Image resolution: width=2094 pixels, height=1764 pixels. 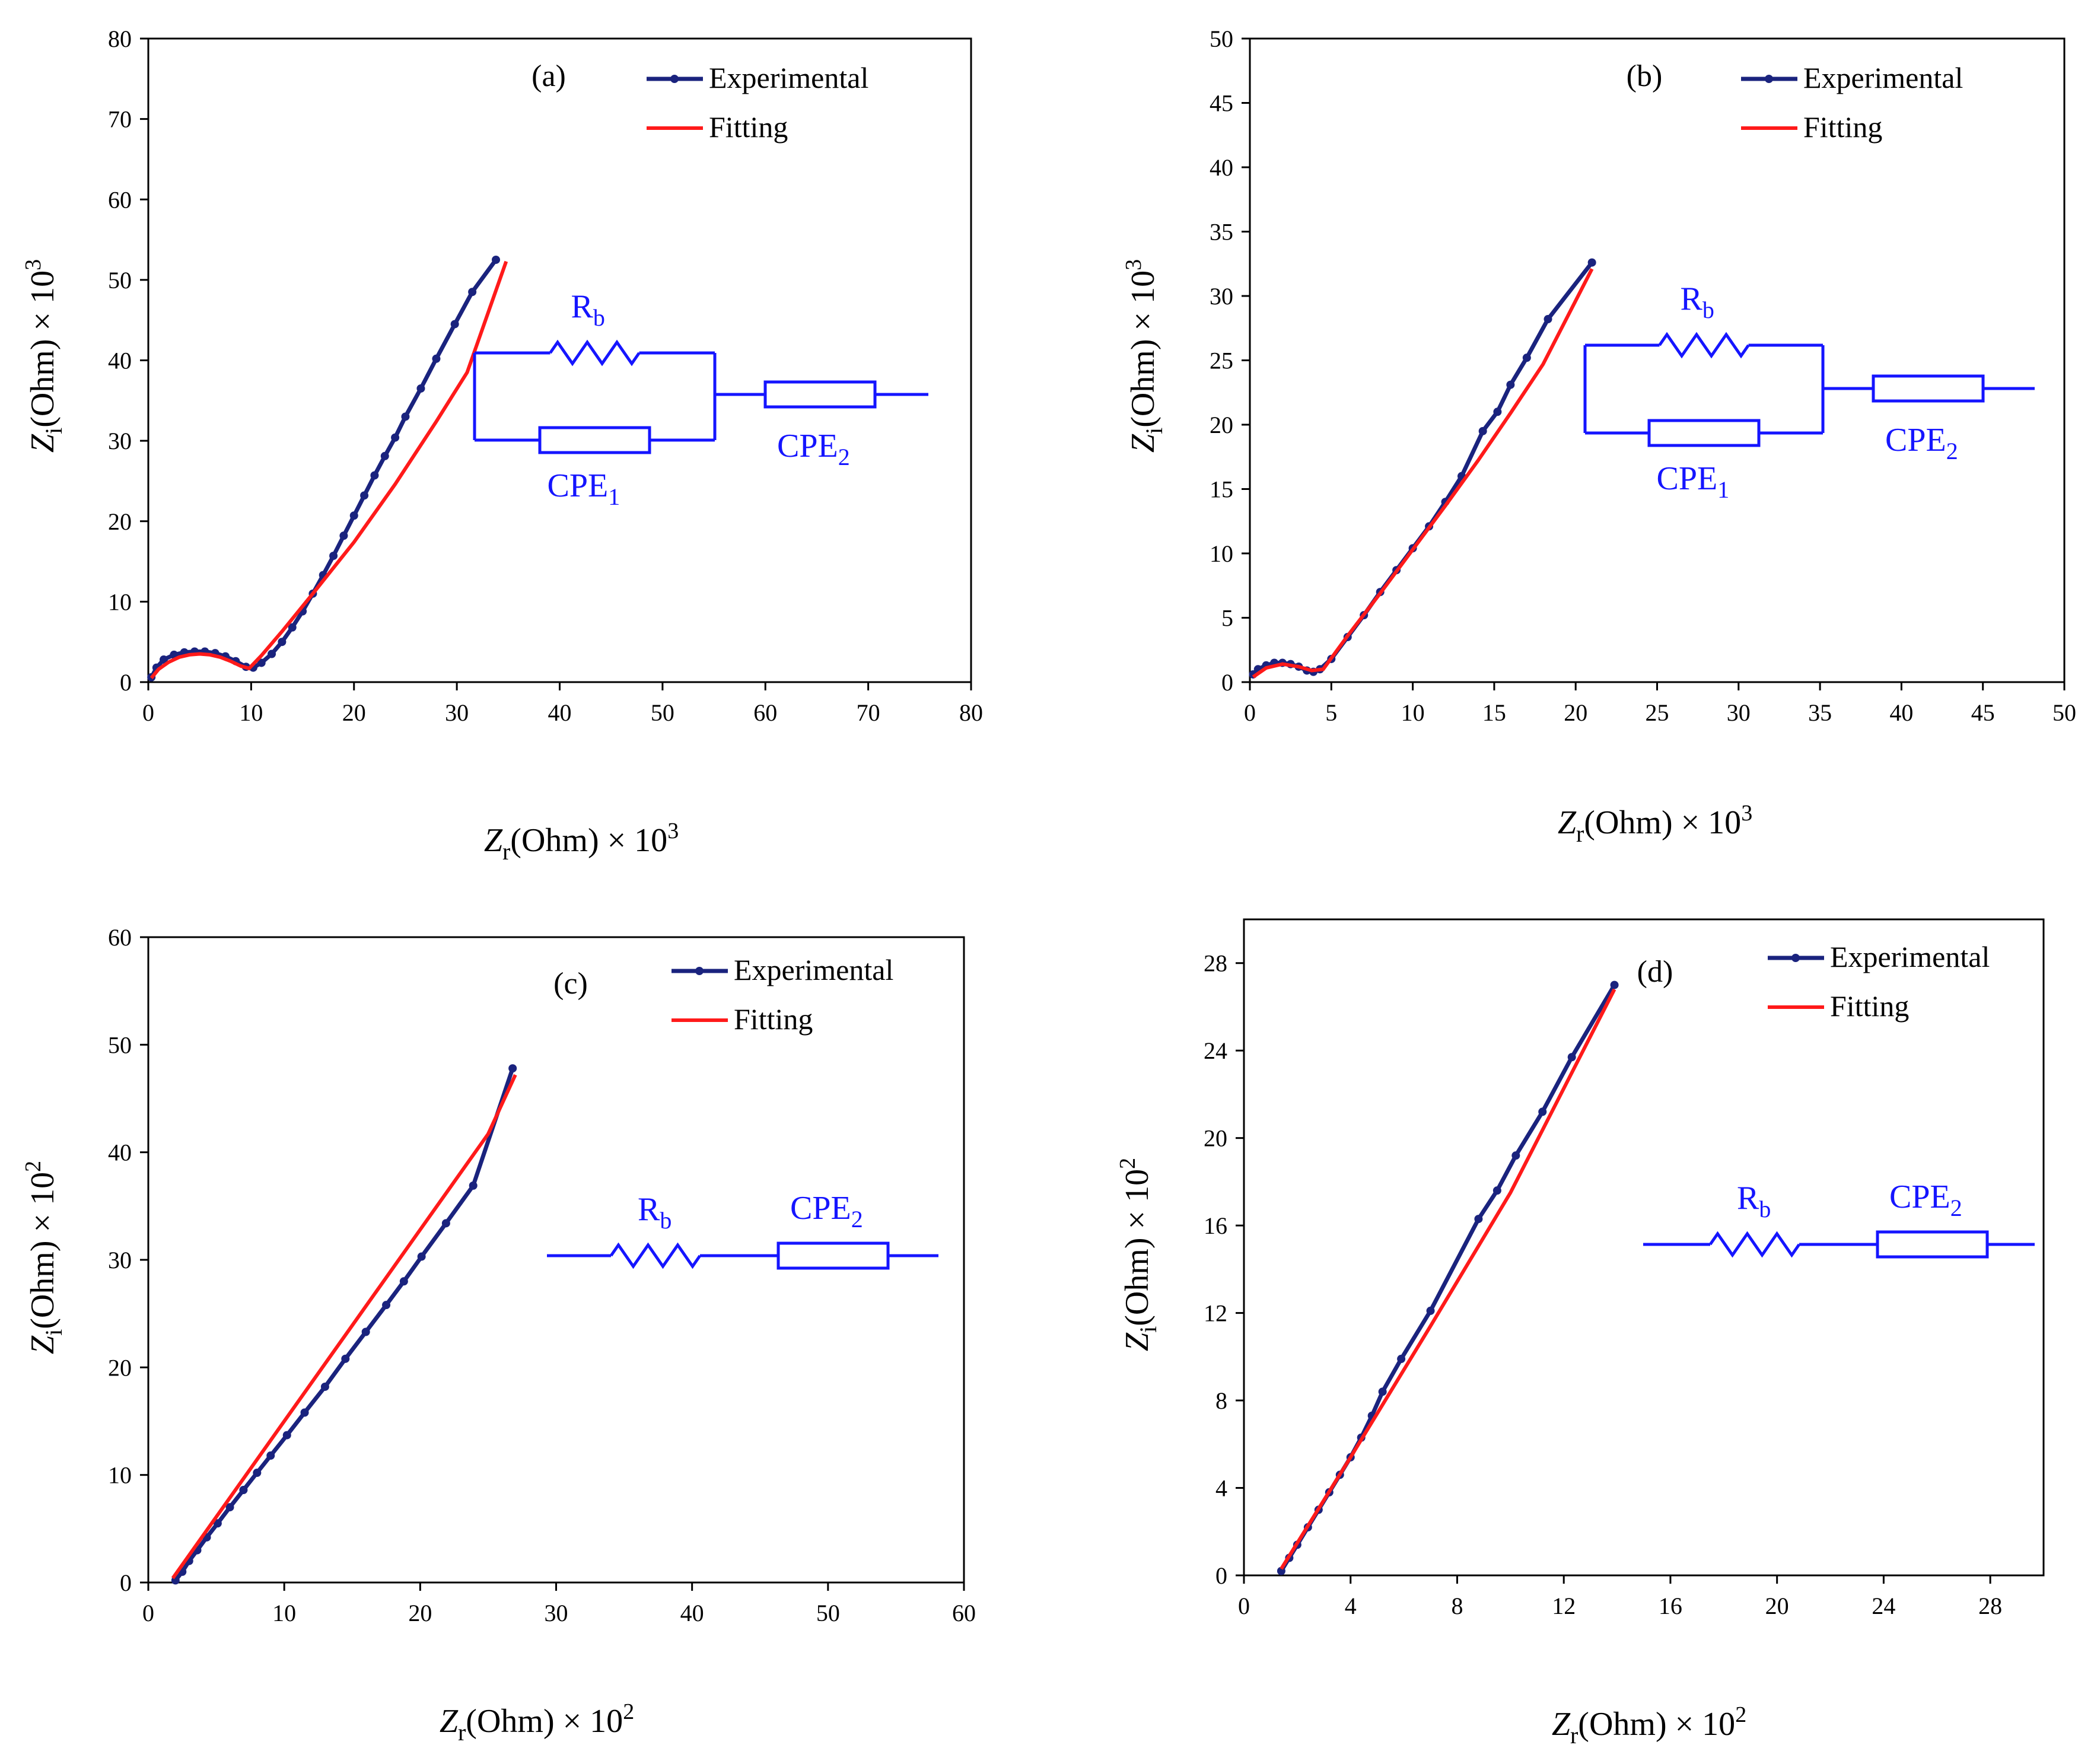 What do you see at coordinates (1655, 972) in the screenshot?
I see `panel-label: (d)` at bounding box center [1655, 972].